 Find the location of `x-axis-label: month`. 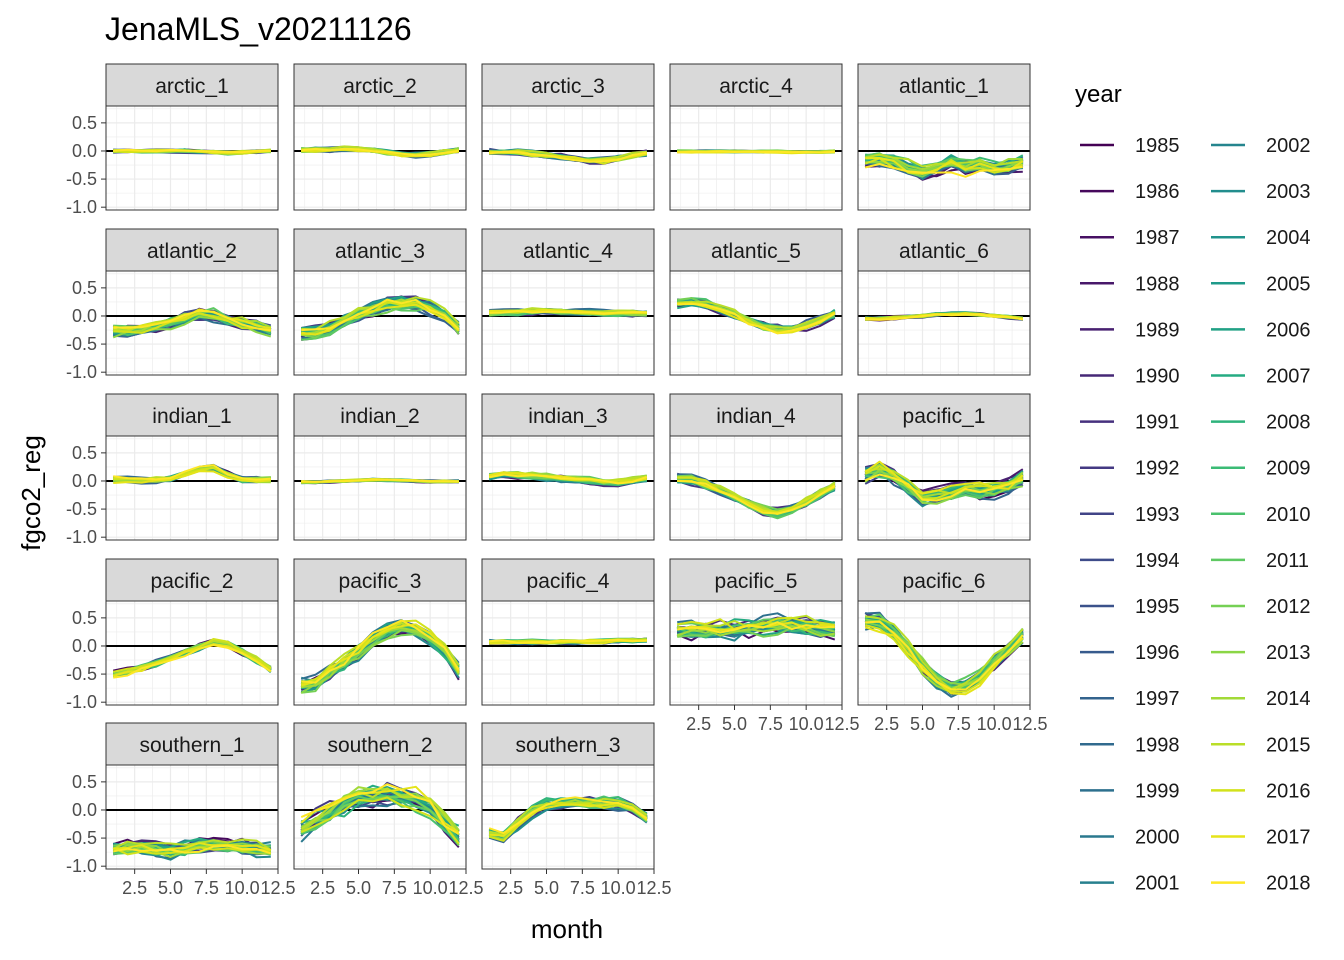

x-axis-label: month is located at coordinates (567, 929).